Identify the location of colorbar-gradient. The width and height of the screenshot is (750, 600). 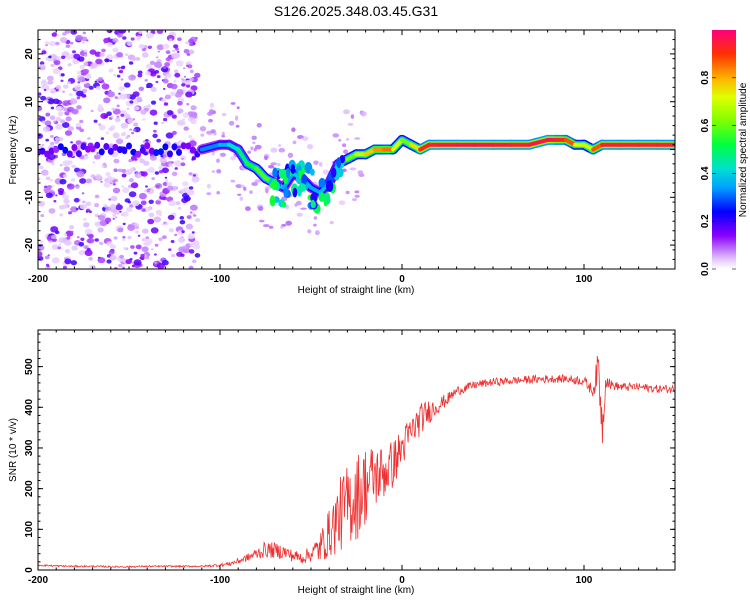
(724, 149).